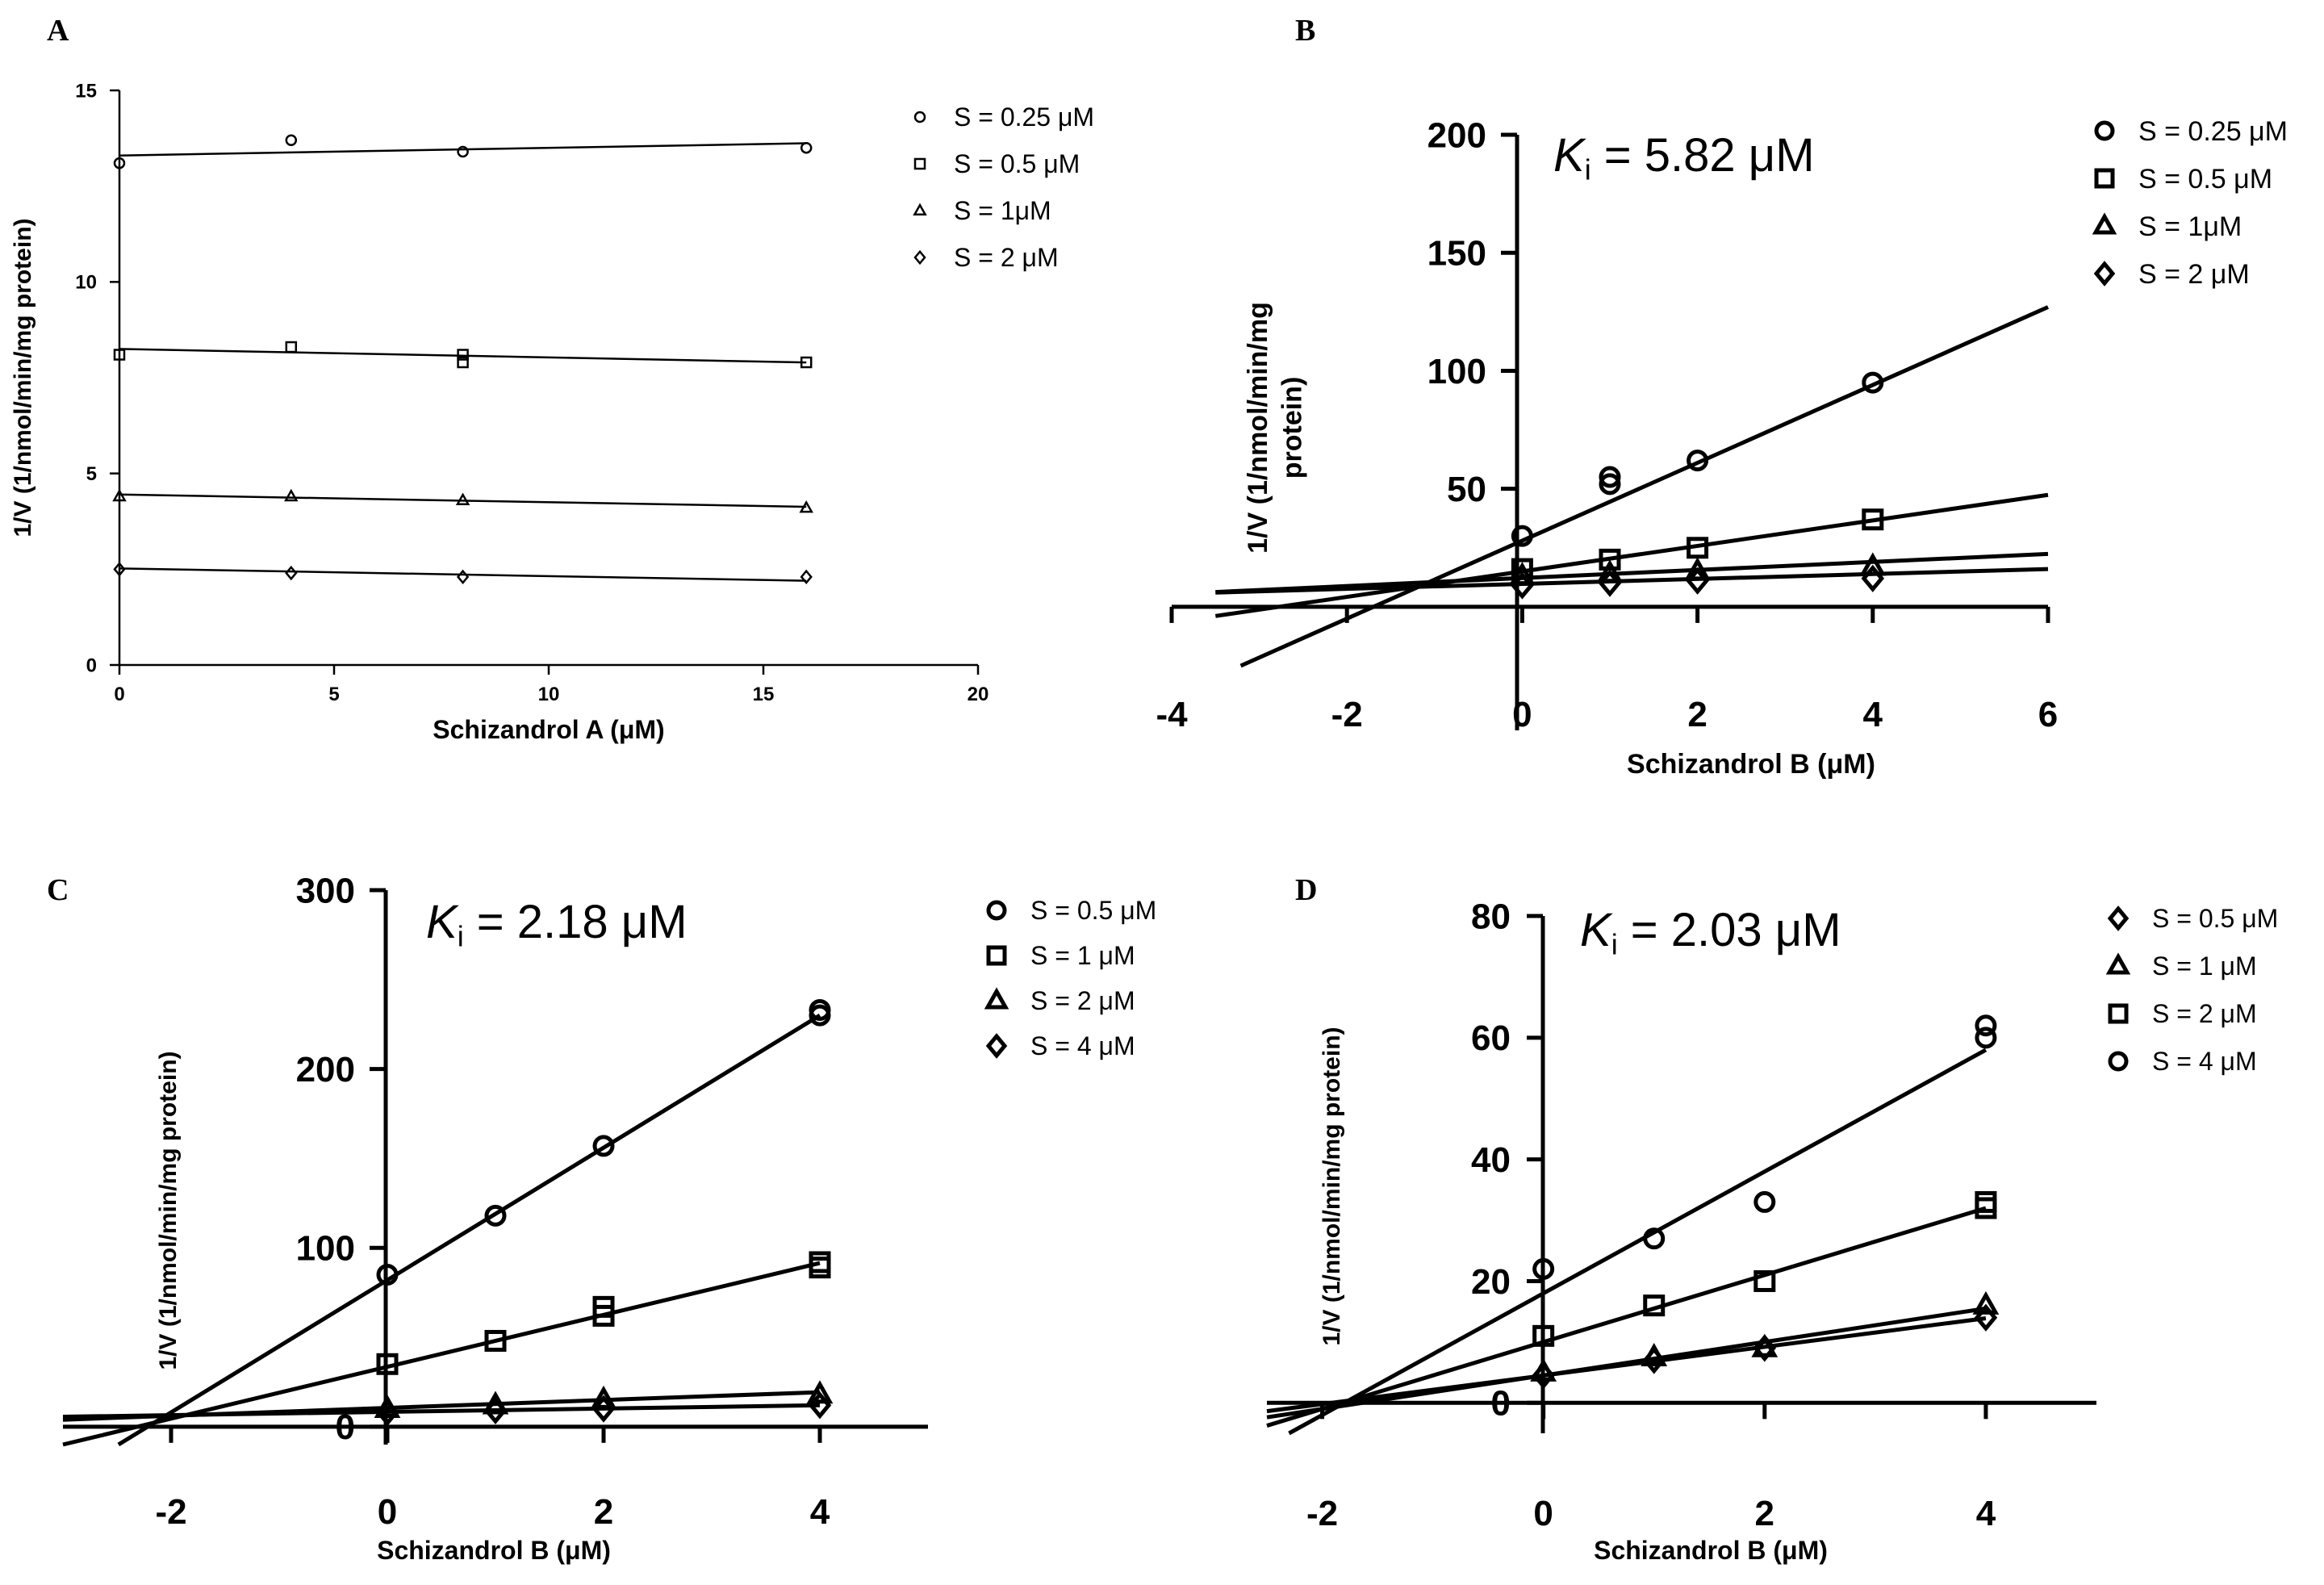  I want to click on panel-letter: C, so click(58, 890).